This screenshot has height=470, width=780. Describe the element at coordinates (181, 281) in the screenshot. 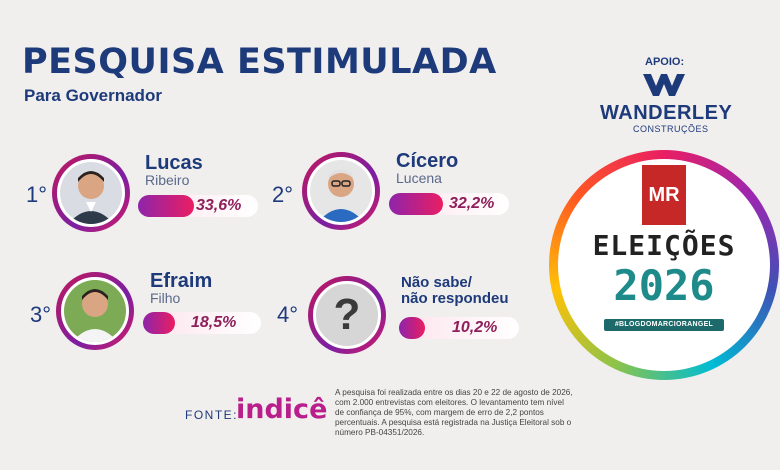

I see `candidate-3-first-name: Efraim` at that location.